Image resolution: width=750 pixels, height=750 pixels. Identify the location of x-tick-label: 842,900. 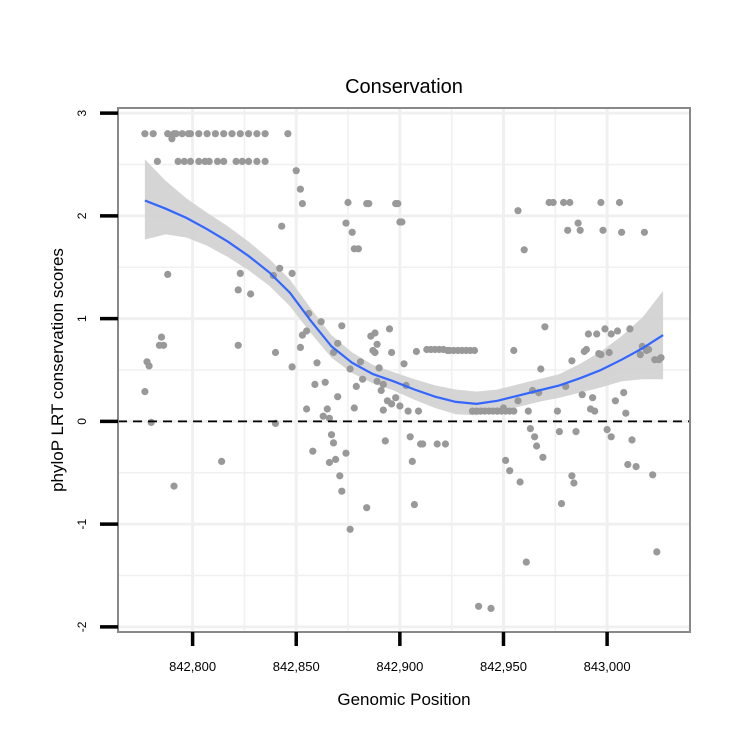
(399, 666).